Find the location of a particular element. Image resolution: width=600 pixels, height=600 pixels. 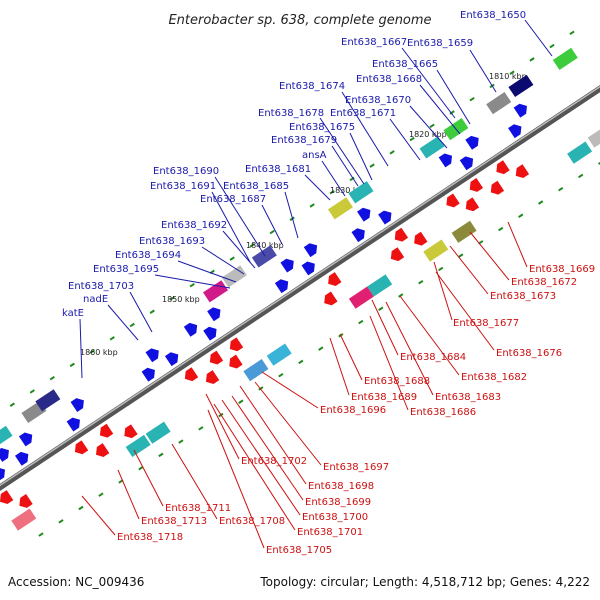

gene-label: Ent638_1700 is located at coordinates (335, 517).